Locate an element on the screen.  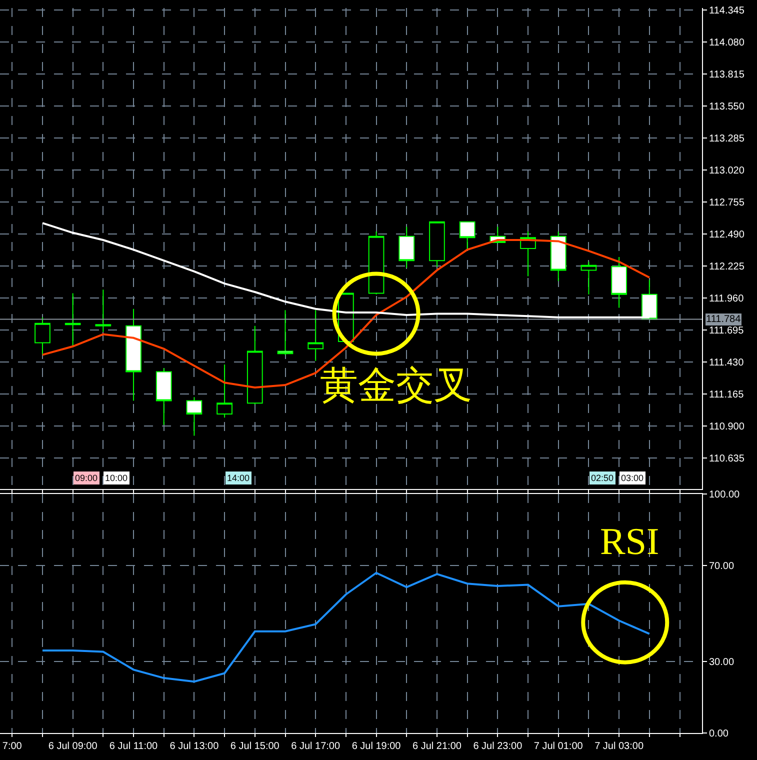
y-tick-label: 114.080 is located at coordinates (727, 42).